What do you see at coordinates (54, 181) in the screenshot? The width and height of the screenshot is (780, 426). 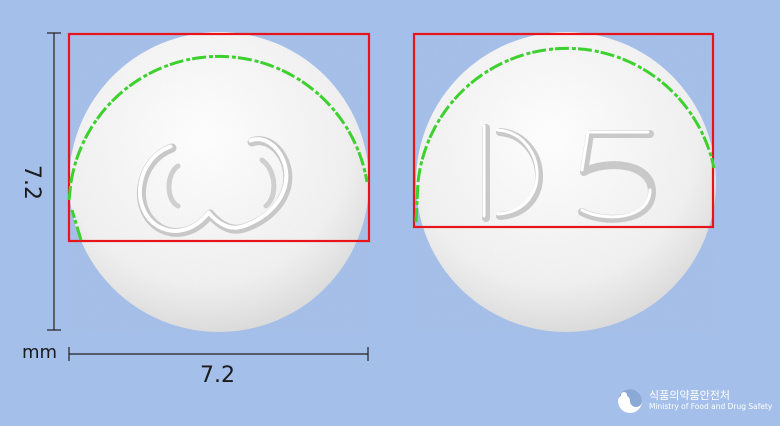 I see `height-dimension-line` at bounding box center [54, 181].